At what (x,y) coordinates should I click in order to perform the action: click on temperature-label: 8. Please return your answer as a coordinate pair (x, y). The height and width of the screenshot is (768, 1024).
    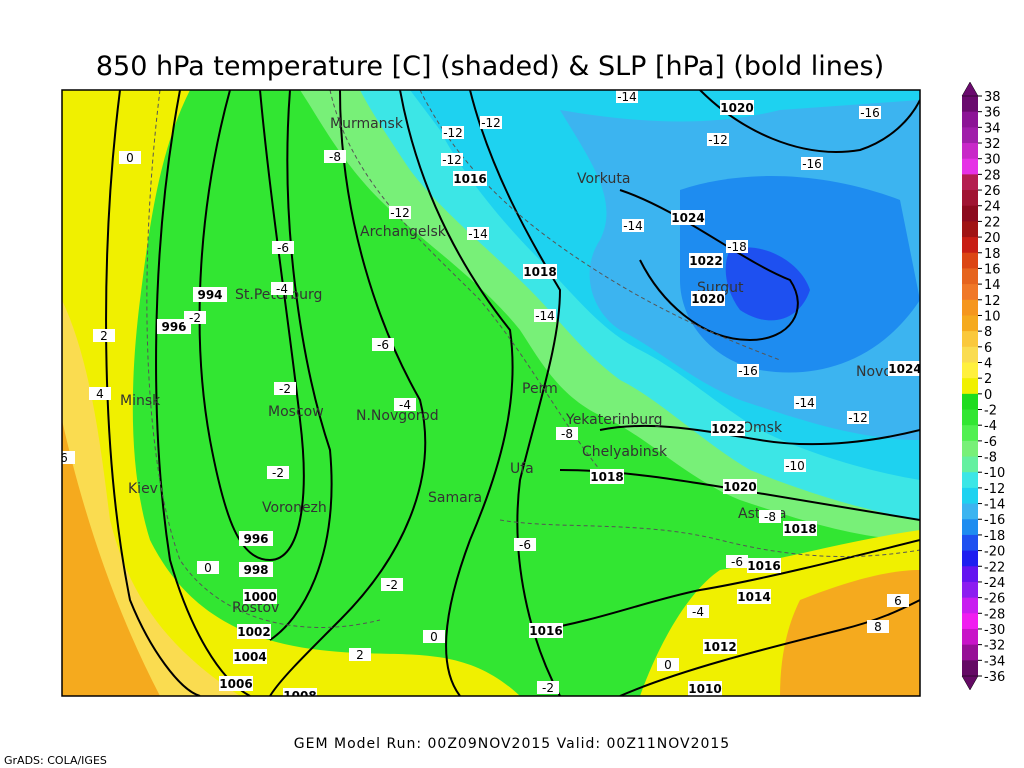
    Looking at the image, I should click on (878, 627).